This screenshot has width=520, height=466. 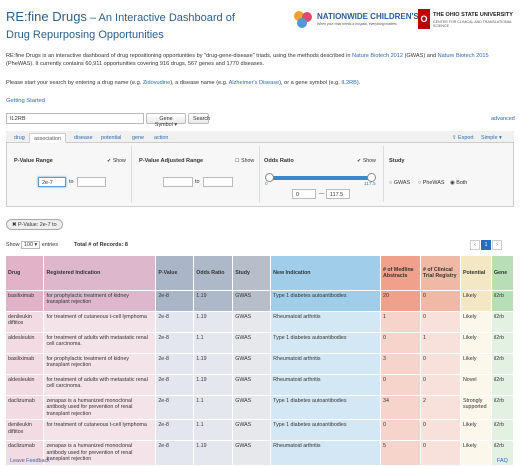 I want to click on pvalue-from-input: 2e-7, so click(x=52, y=182).